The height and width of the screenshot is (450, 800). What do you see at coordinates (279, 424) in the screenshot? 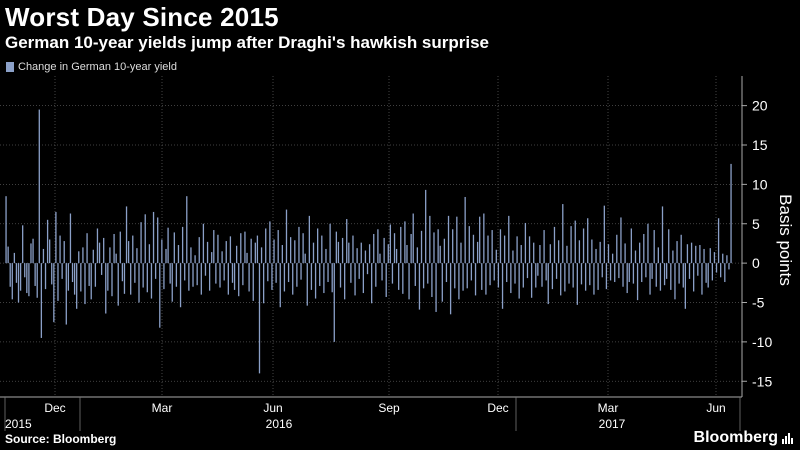
I see `year-label: 2016` at bounding box center [279, 424].